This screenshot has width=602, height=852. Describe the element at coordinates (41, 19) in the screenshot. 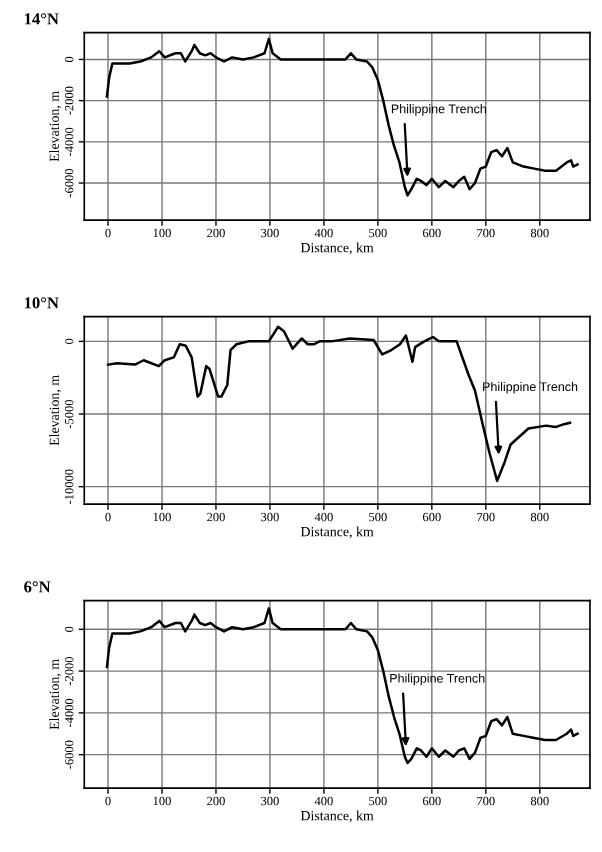

I see `chart-title: 14°N` at that location.